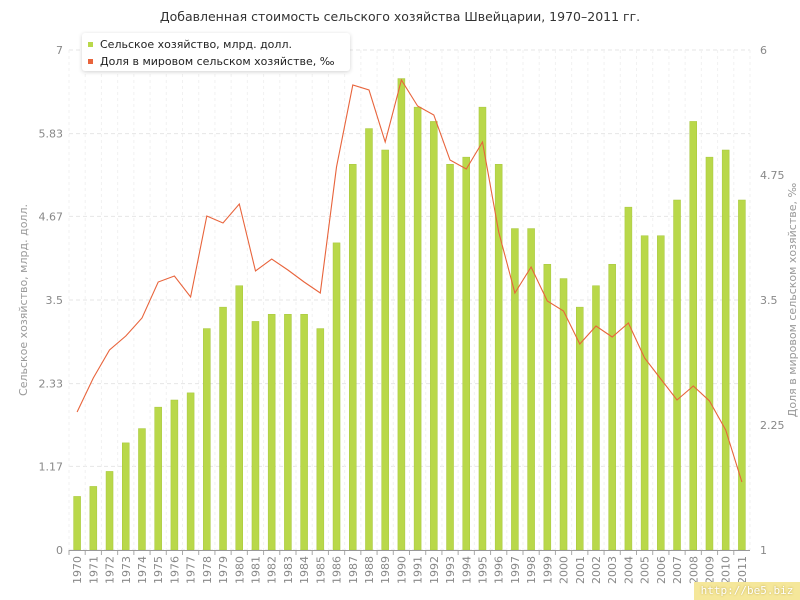 The width and height of the screenshot is (800, 600). I want to click on watermark: http://be5.biz, so click(747, 591).